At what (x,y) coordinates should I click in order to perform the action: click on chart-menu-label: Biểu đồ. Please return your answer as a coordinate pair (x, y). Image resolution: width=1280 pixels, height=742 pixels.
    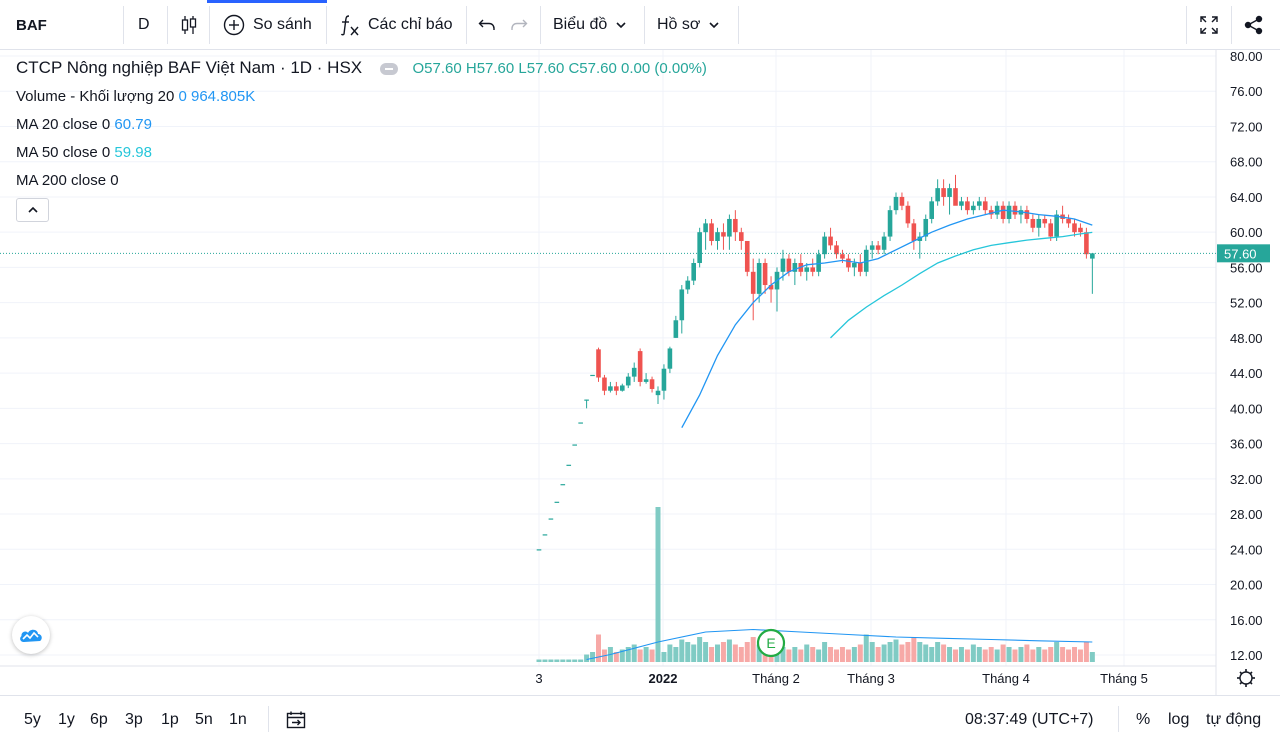
    Looking at the image, I should click on (580, 24).